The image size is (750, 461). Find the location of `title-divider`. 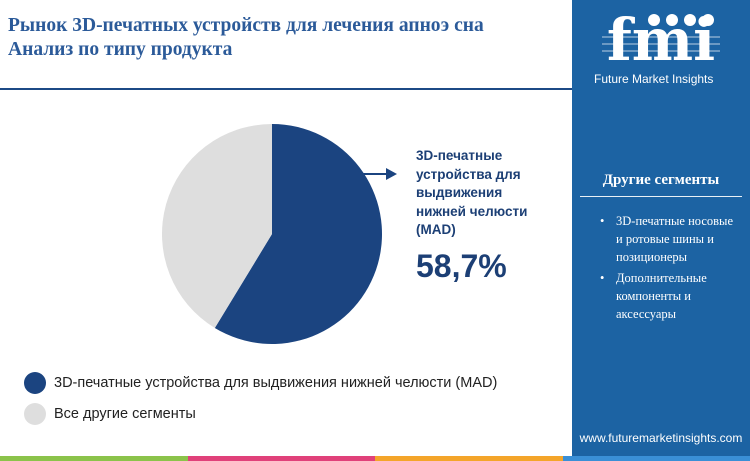

title-divider is located at coordinates (286, 89).